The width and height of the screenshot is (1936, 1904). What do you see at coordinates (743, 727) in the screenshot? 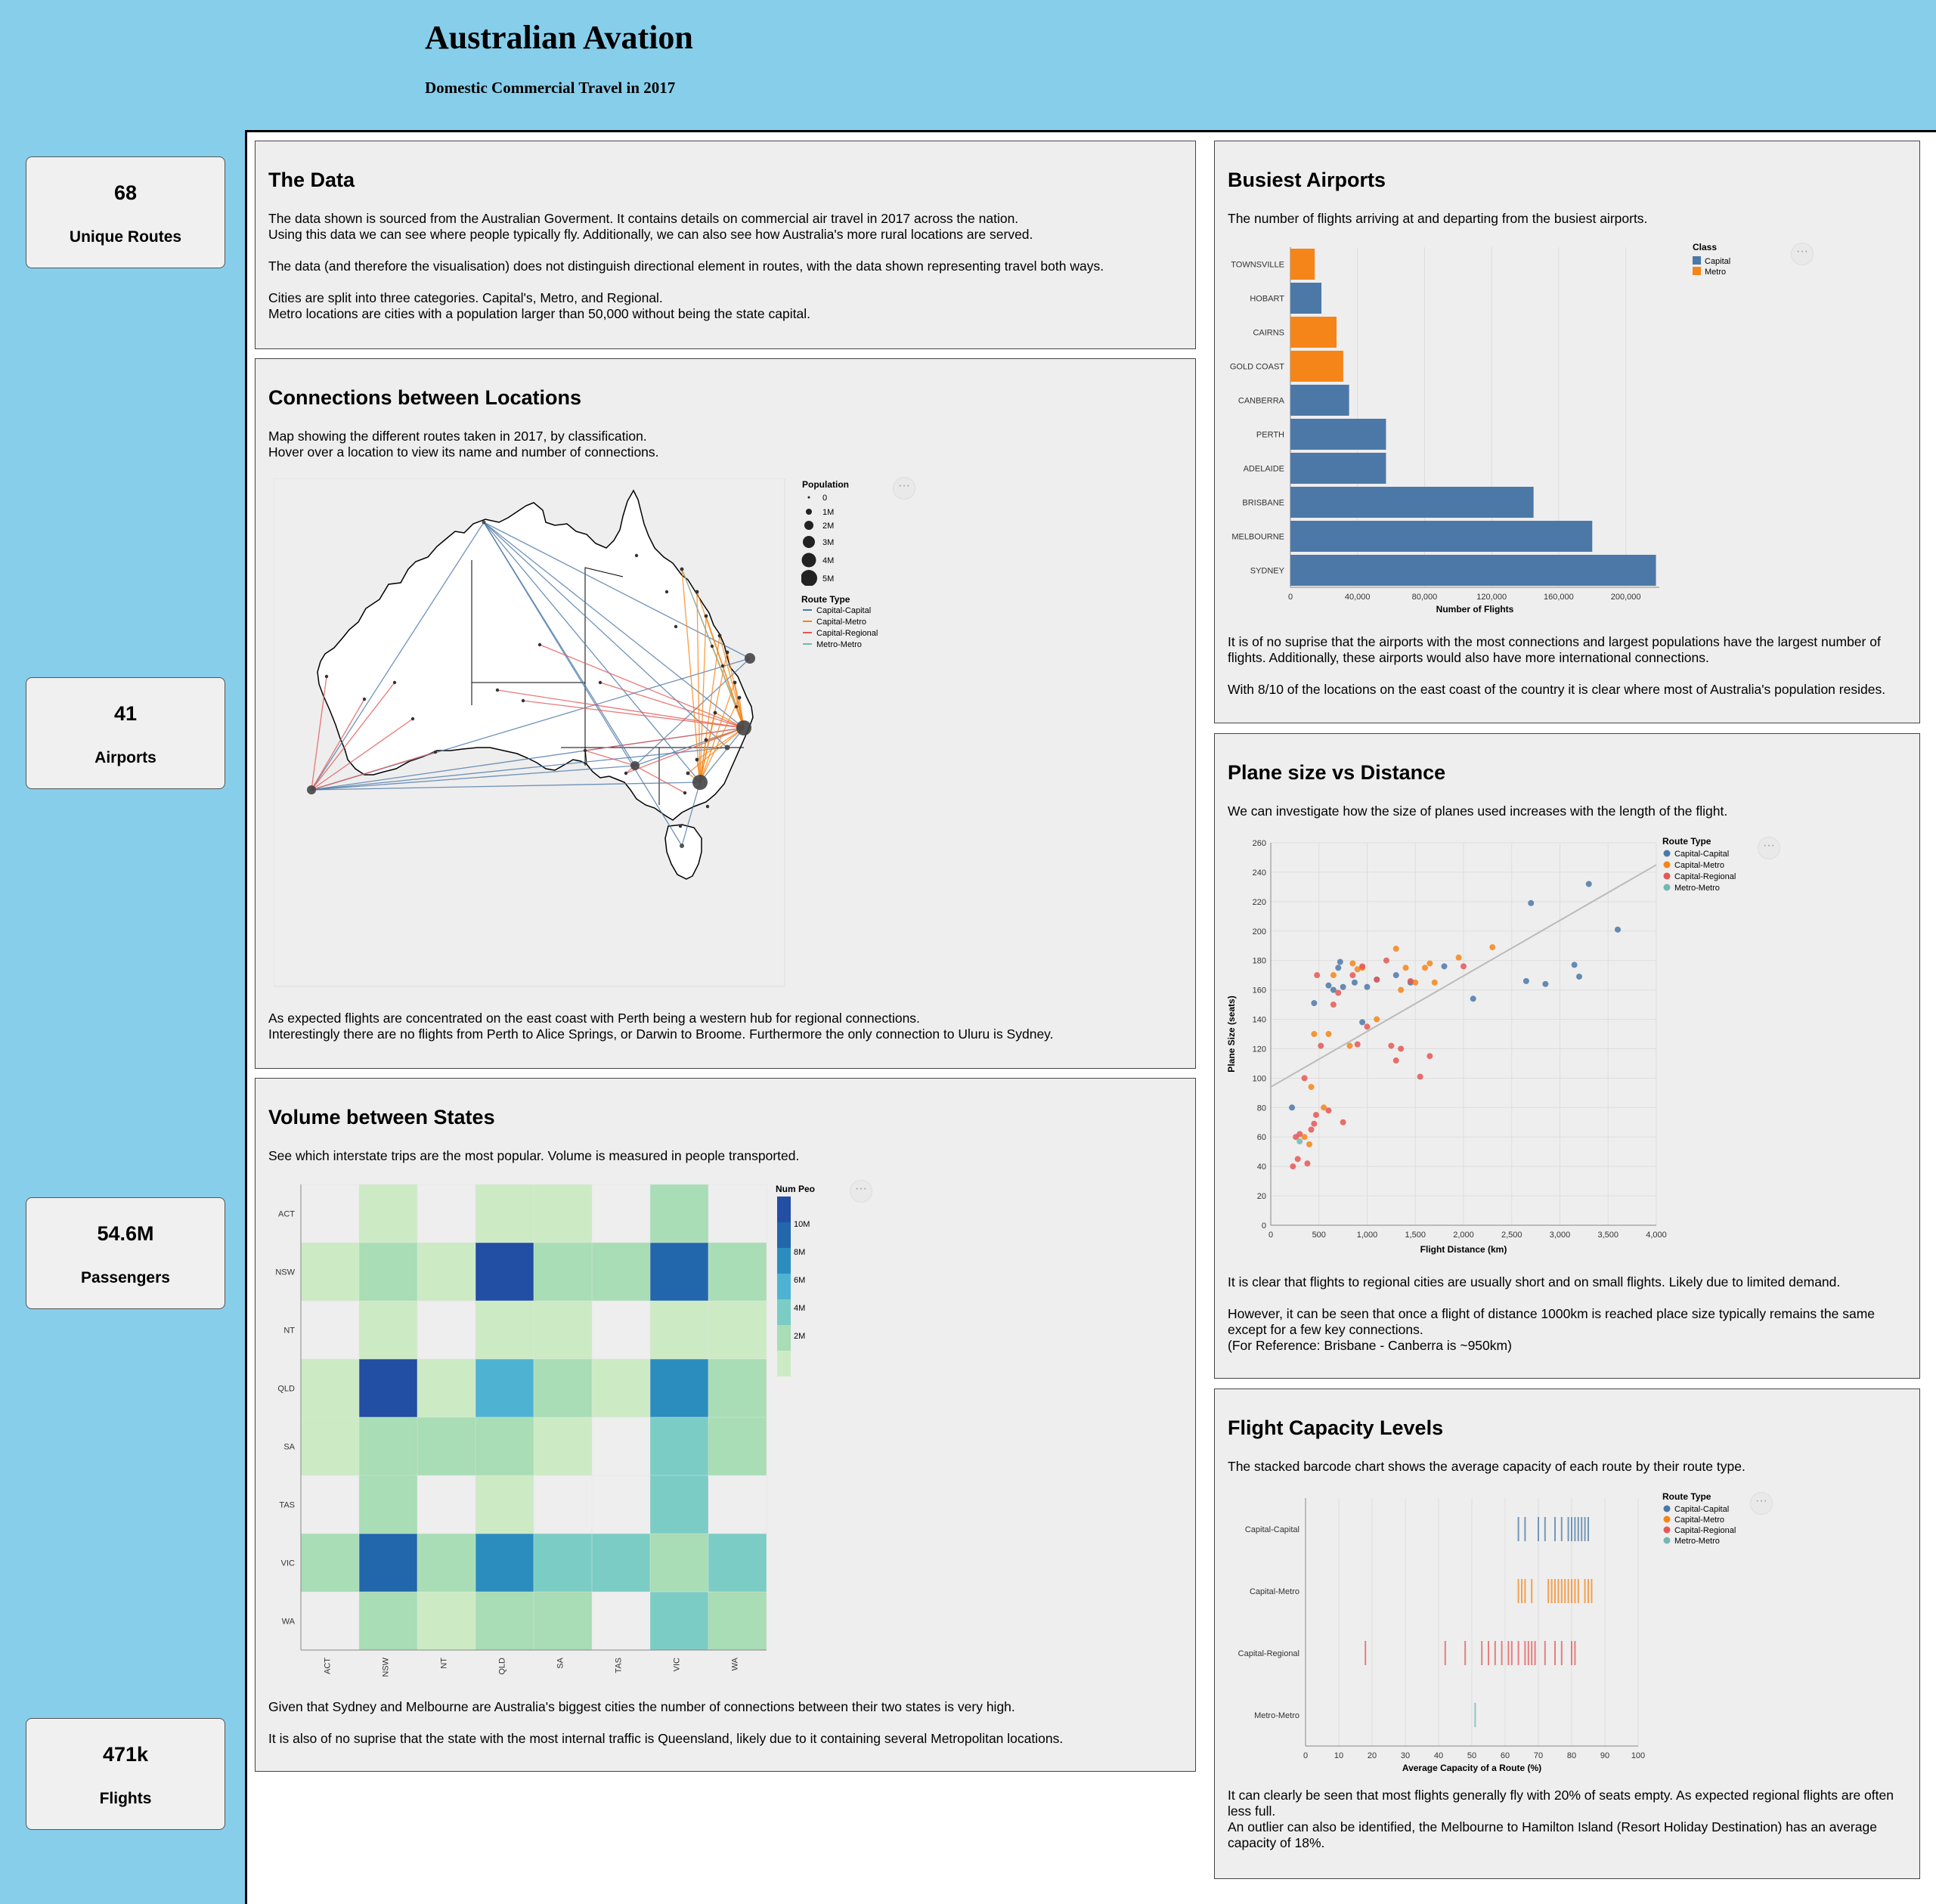
I see `airport-node-sydney` at bounding box center [743, 727].